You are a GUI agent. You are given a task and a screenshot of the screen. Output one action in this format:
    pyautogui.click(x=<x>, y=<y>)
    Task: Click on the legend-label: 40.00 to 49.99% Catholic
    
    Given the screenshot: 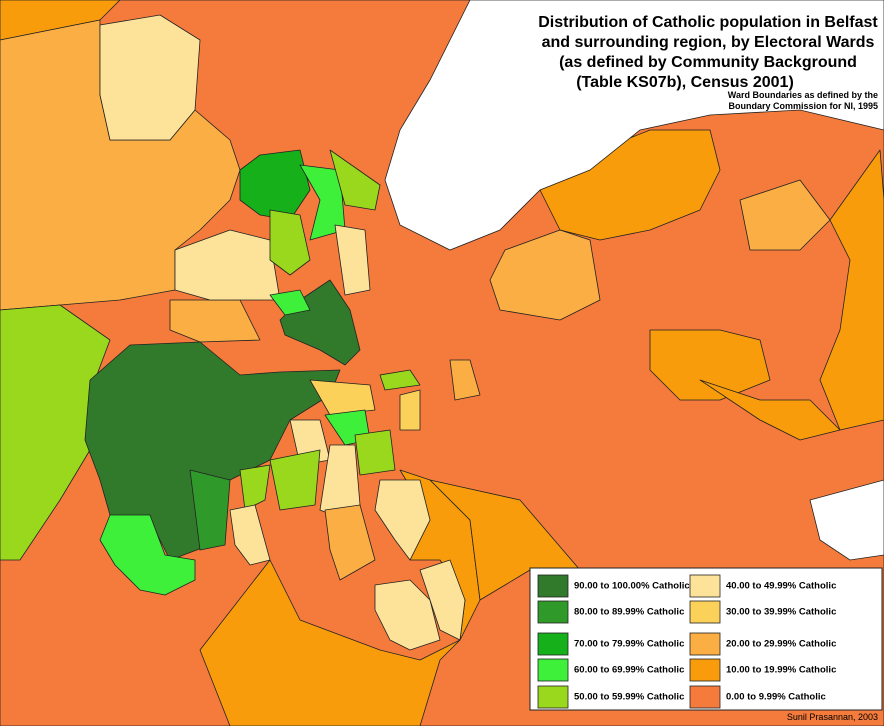 What is the action you would take?
    pyautogui.click(x=781, y=586)
    